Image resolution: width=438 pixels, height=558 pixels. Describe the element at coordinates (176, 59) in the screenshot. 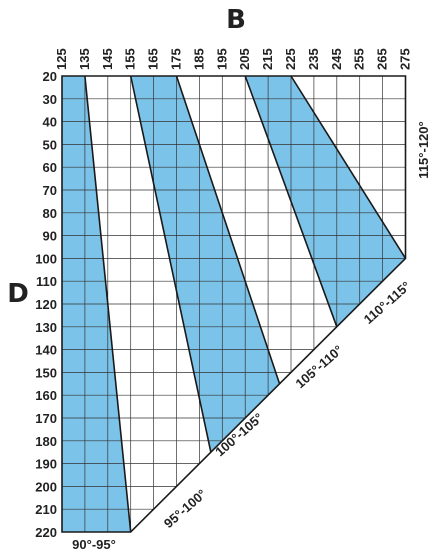

I see `b-tick-175: 175` at that location.